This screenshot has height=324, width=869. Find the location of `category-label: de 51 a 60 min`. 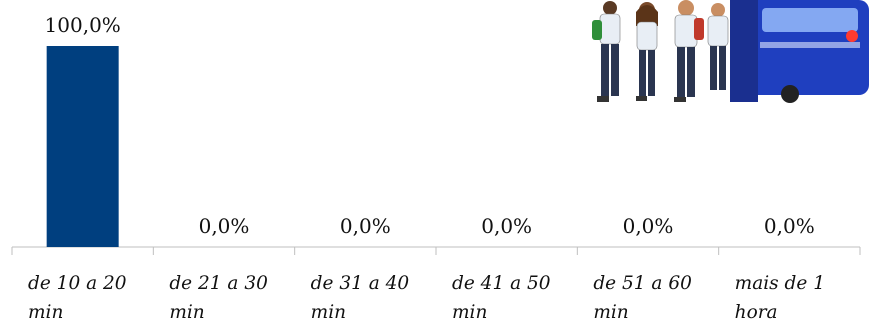

category-label: de 51 a 60 min is located at coordinates (642, 298).